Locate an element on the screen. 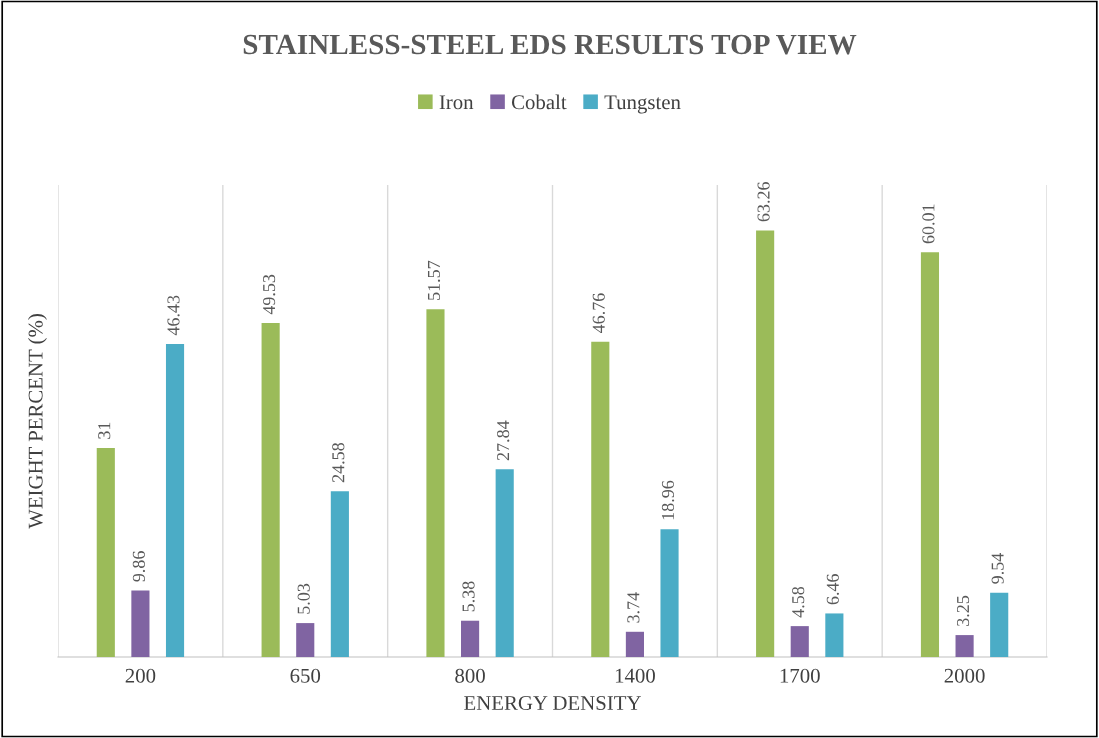  data-label: 63.26 is located at coordinates (763, 202).